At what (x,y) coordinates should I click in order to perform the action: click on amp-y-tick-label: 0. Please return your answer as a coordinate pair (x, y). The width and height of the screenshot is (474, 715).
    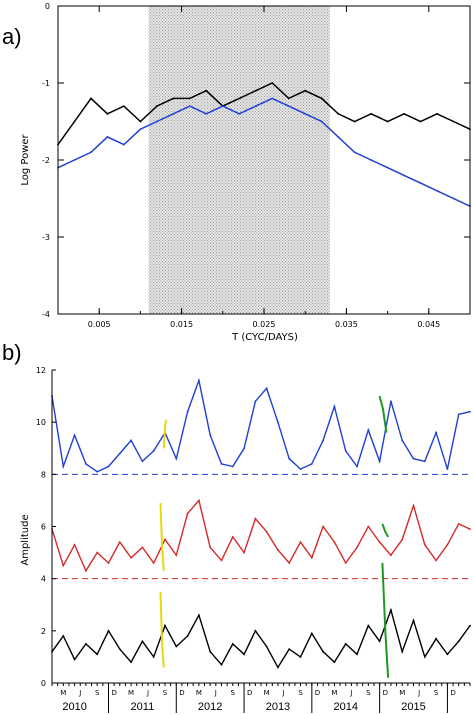
    Looking at the image, I should click on (43, 683).